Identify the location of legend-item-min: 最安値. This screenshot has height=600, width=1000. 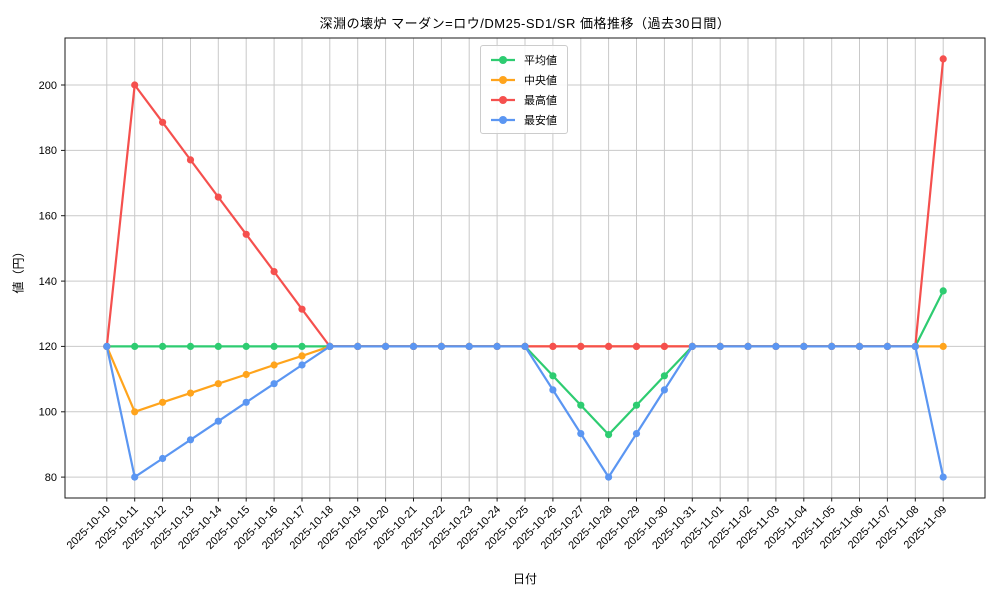
(523, 119).